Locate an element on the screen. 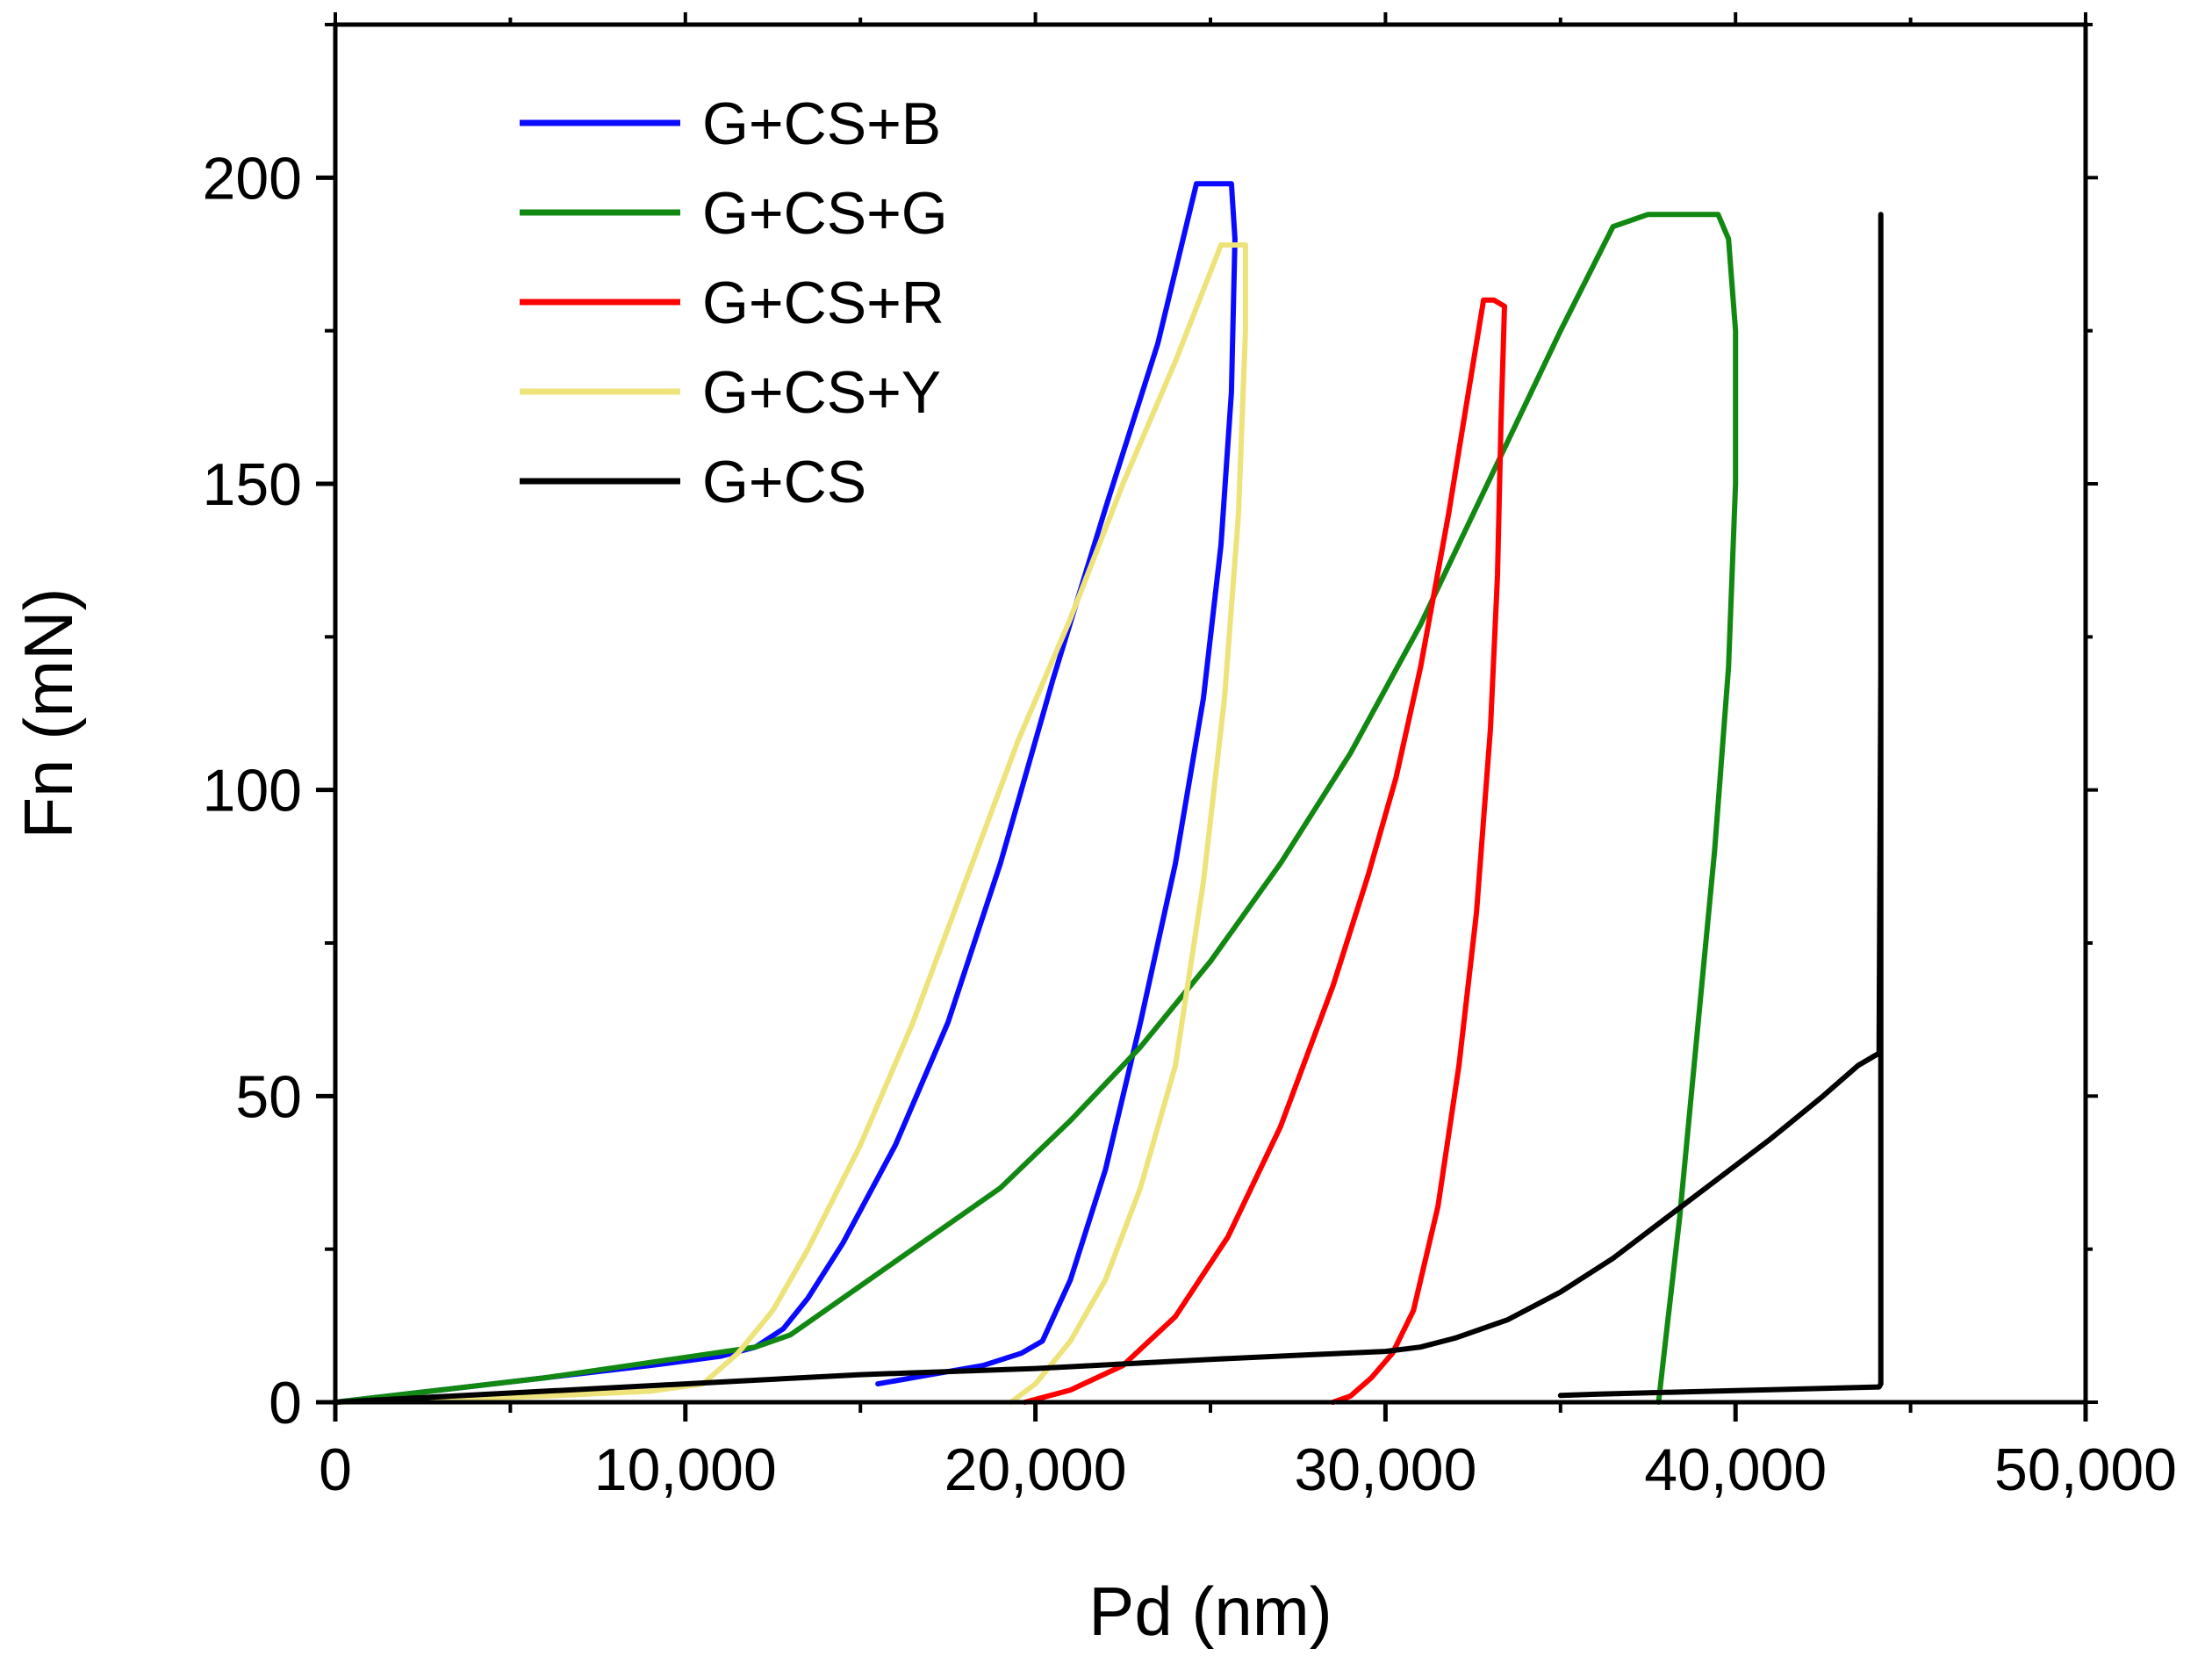  x-tick-label: 40,000 is located at coordinates (1736, 1469).